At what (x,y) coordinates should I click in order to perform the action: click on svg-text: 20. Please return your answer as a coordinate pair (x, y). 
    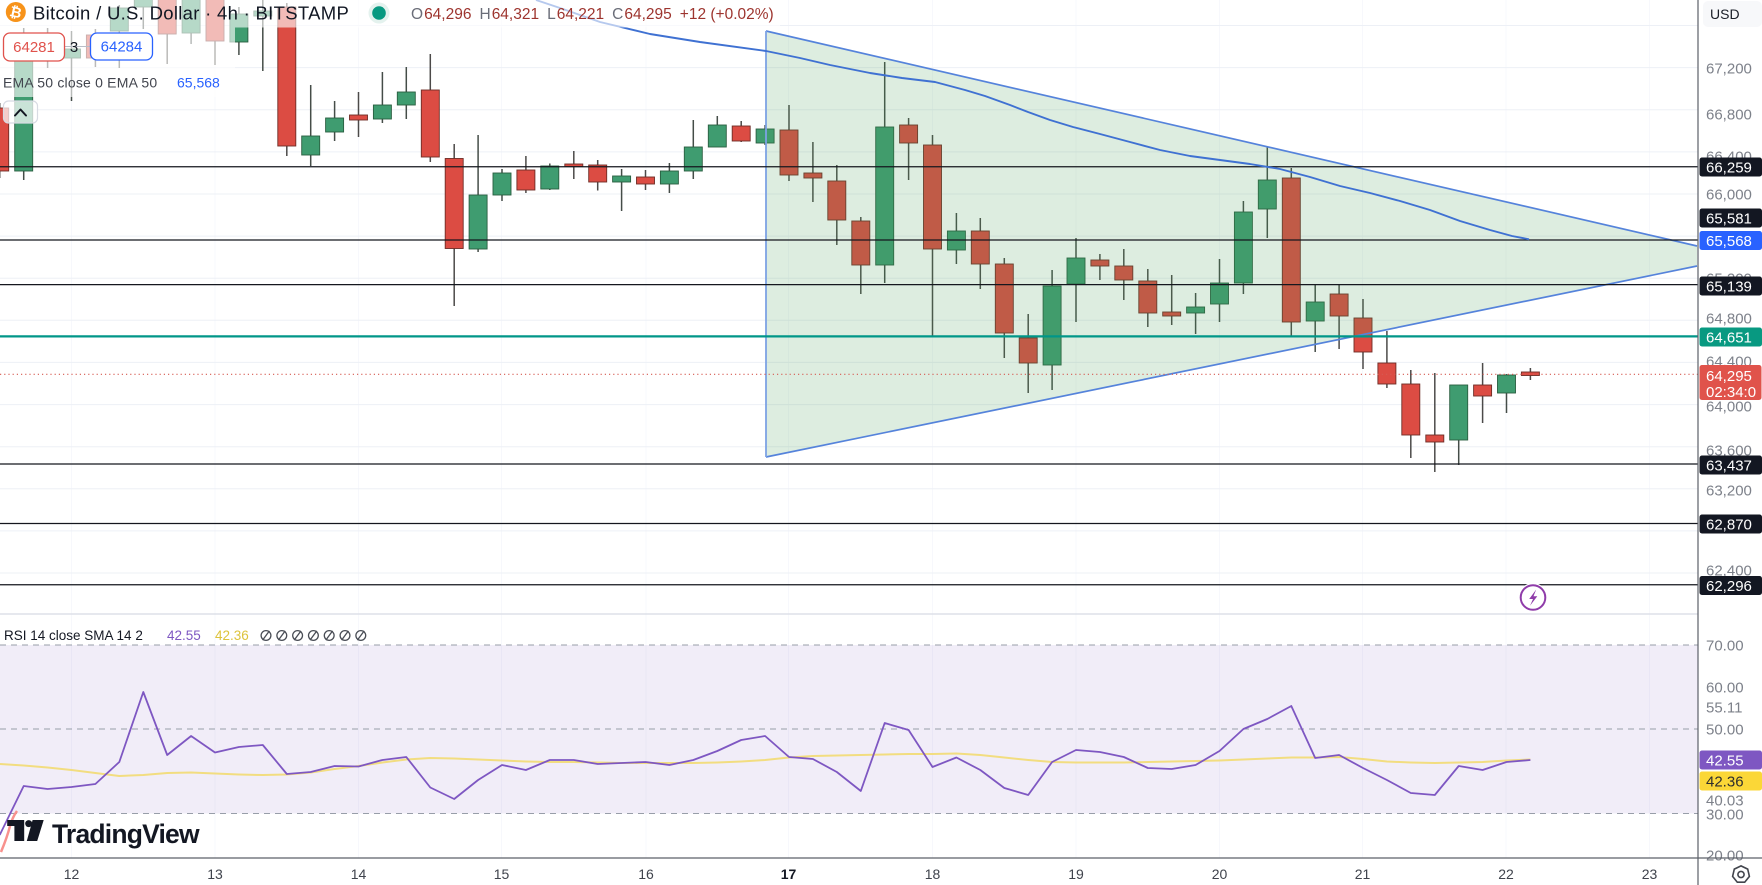
    Looking at the image, I should click on (1220, 874).